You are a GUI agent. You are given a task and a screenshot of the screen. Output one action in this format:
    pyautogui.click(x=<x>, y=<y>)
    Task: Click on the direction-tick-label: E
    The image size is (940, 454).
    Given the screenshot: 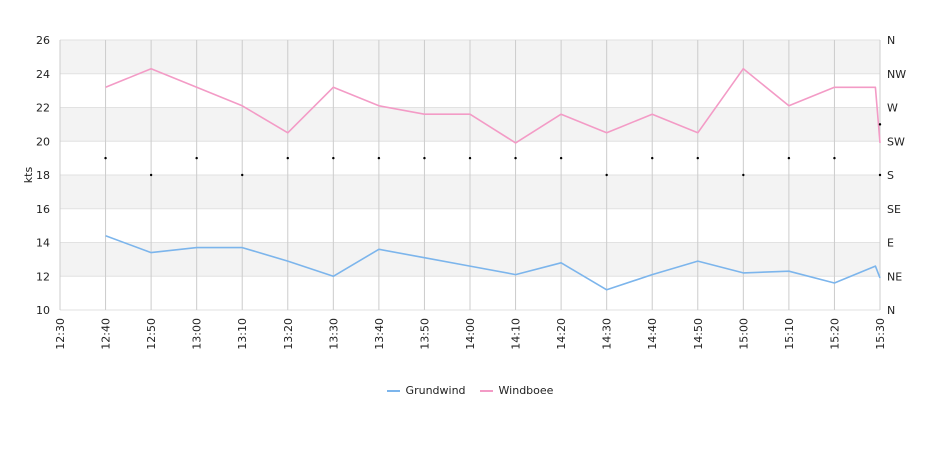 What is the action you would take?
    pyautogui.click(x=890, y=243)
    